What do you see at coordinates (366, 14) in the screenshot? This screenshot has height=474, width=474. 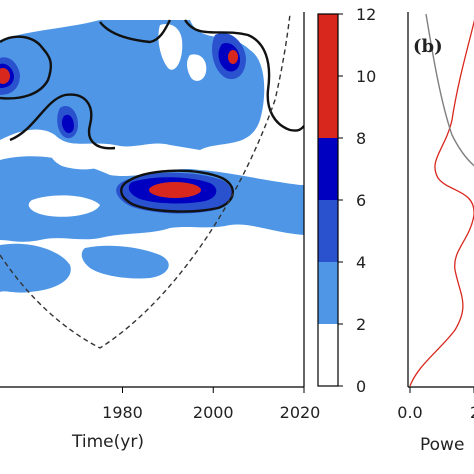 I see `colorbar-tick-label-6: 12` at bounding box center [366, 14].